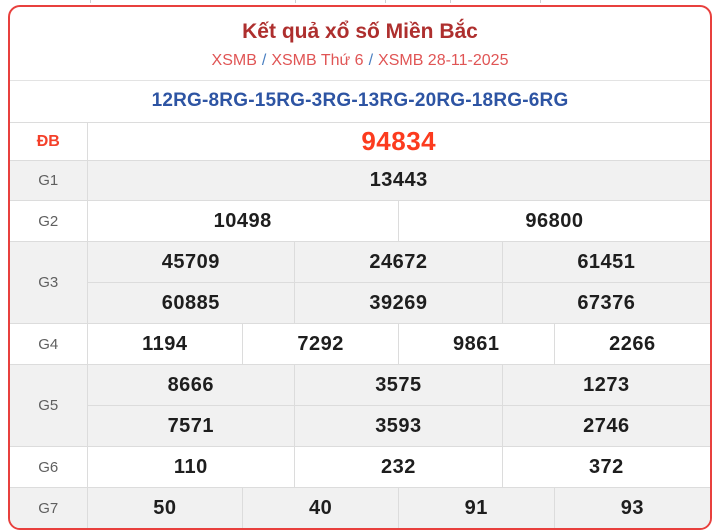 The image size is (720, 530). Describe the element at coordinates (48, 180) in the screenshot. I see `prize-label: G1` at that location.